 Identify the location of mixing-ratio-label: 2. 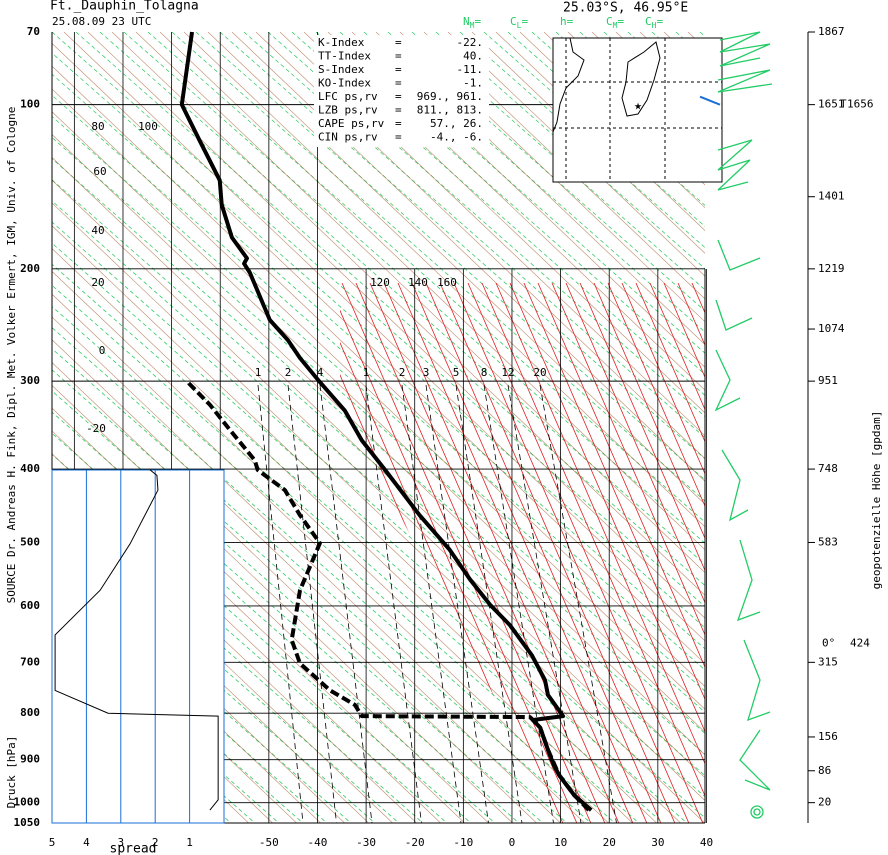
(402, 372).